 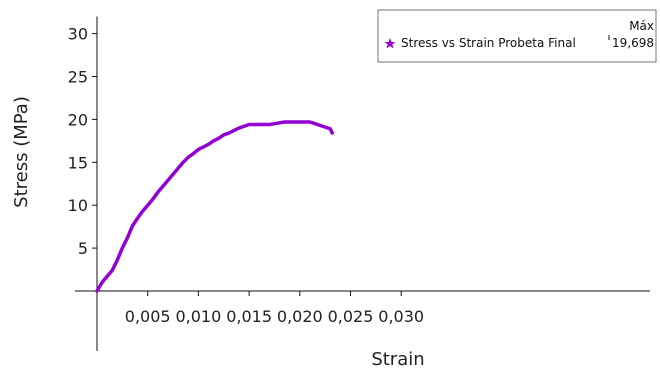 I want to click on star-icon, so click(x=390, y=43).